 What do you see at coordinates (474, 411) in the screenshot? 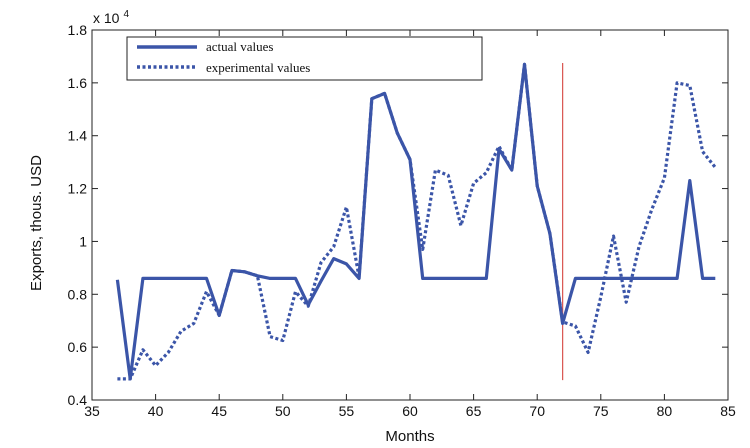
I see `x-tick-label: 65` at bounding box center [474, 411].